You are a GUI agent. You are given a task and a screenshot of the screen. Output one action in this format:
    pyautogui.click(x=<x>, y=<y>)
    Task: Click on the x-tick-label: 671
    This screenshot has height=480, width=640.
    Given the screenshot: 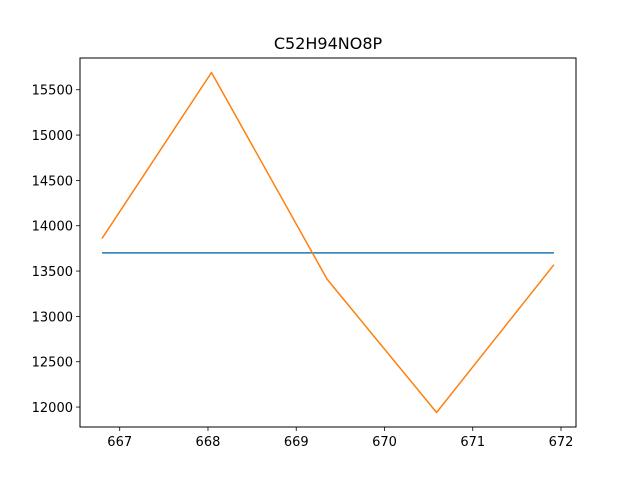 What is the action you would take?
    pyautogui.click(x=472, y=442)
    